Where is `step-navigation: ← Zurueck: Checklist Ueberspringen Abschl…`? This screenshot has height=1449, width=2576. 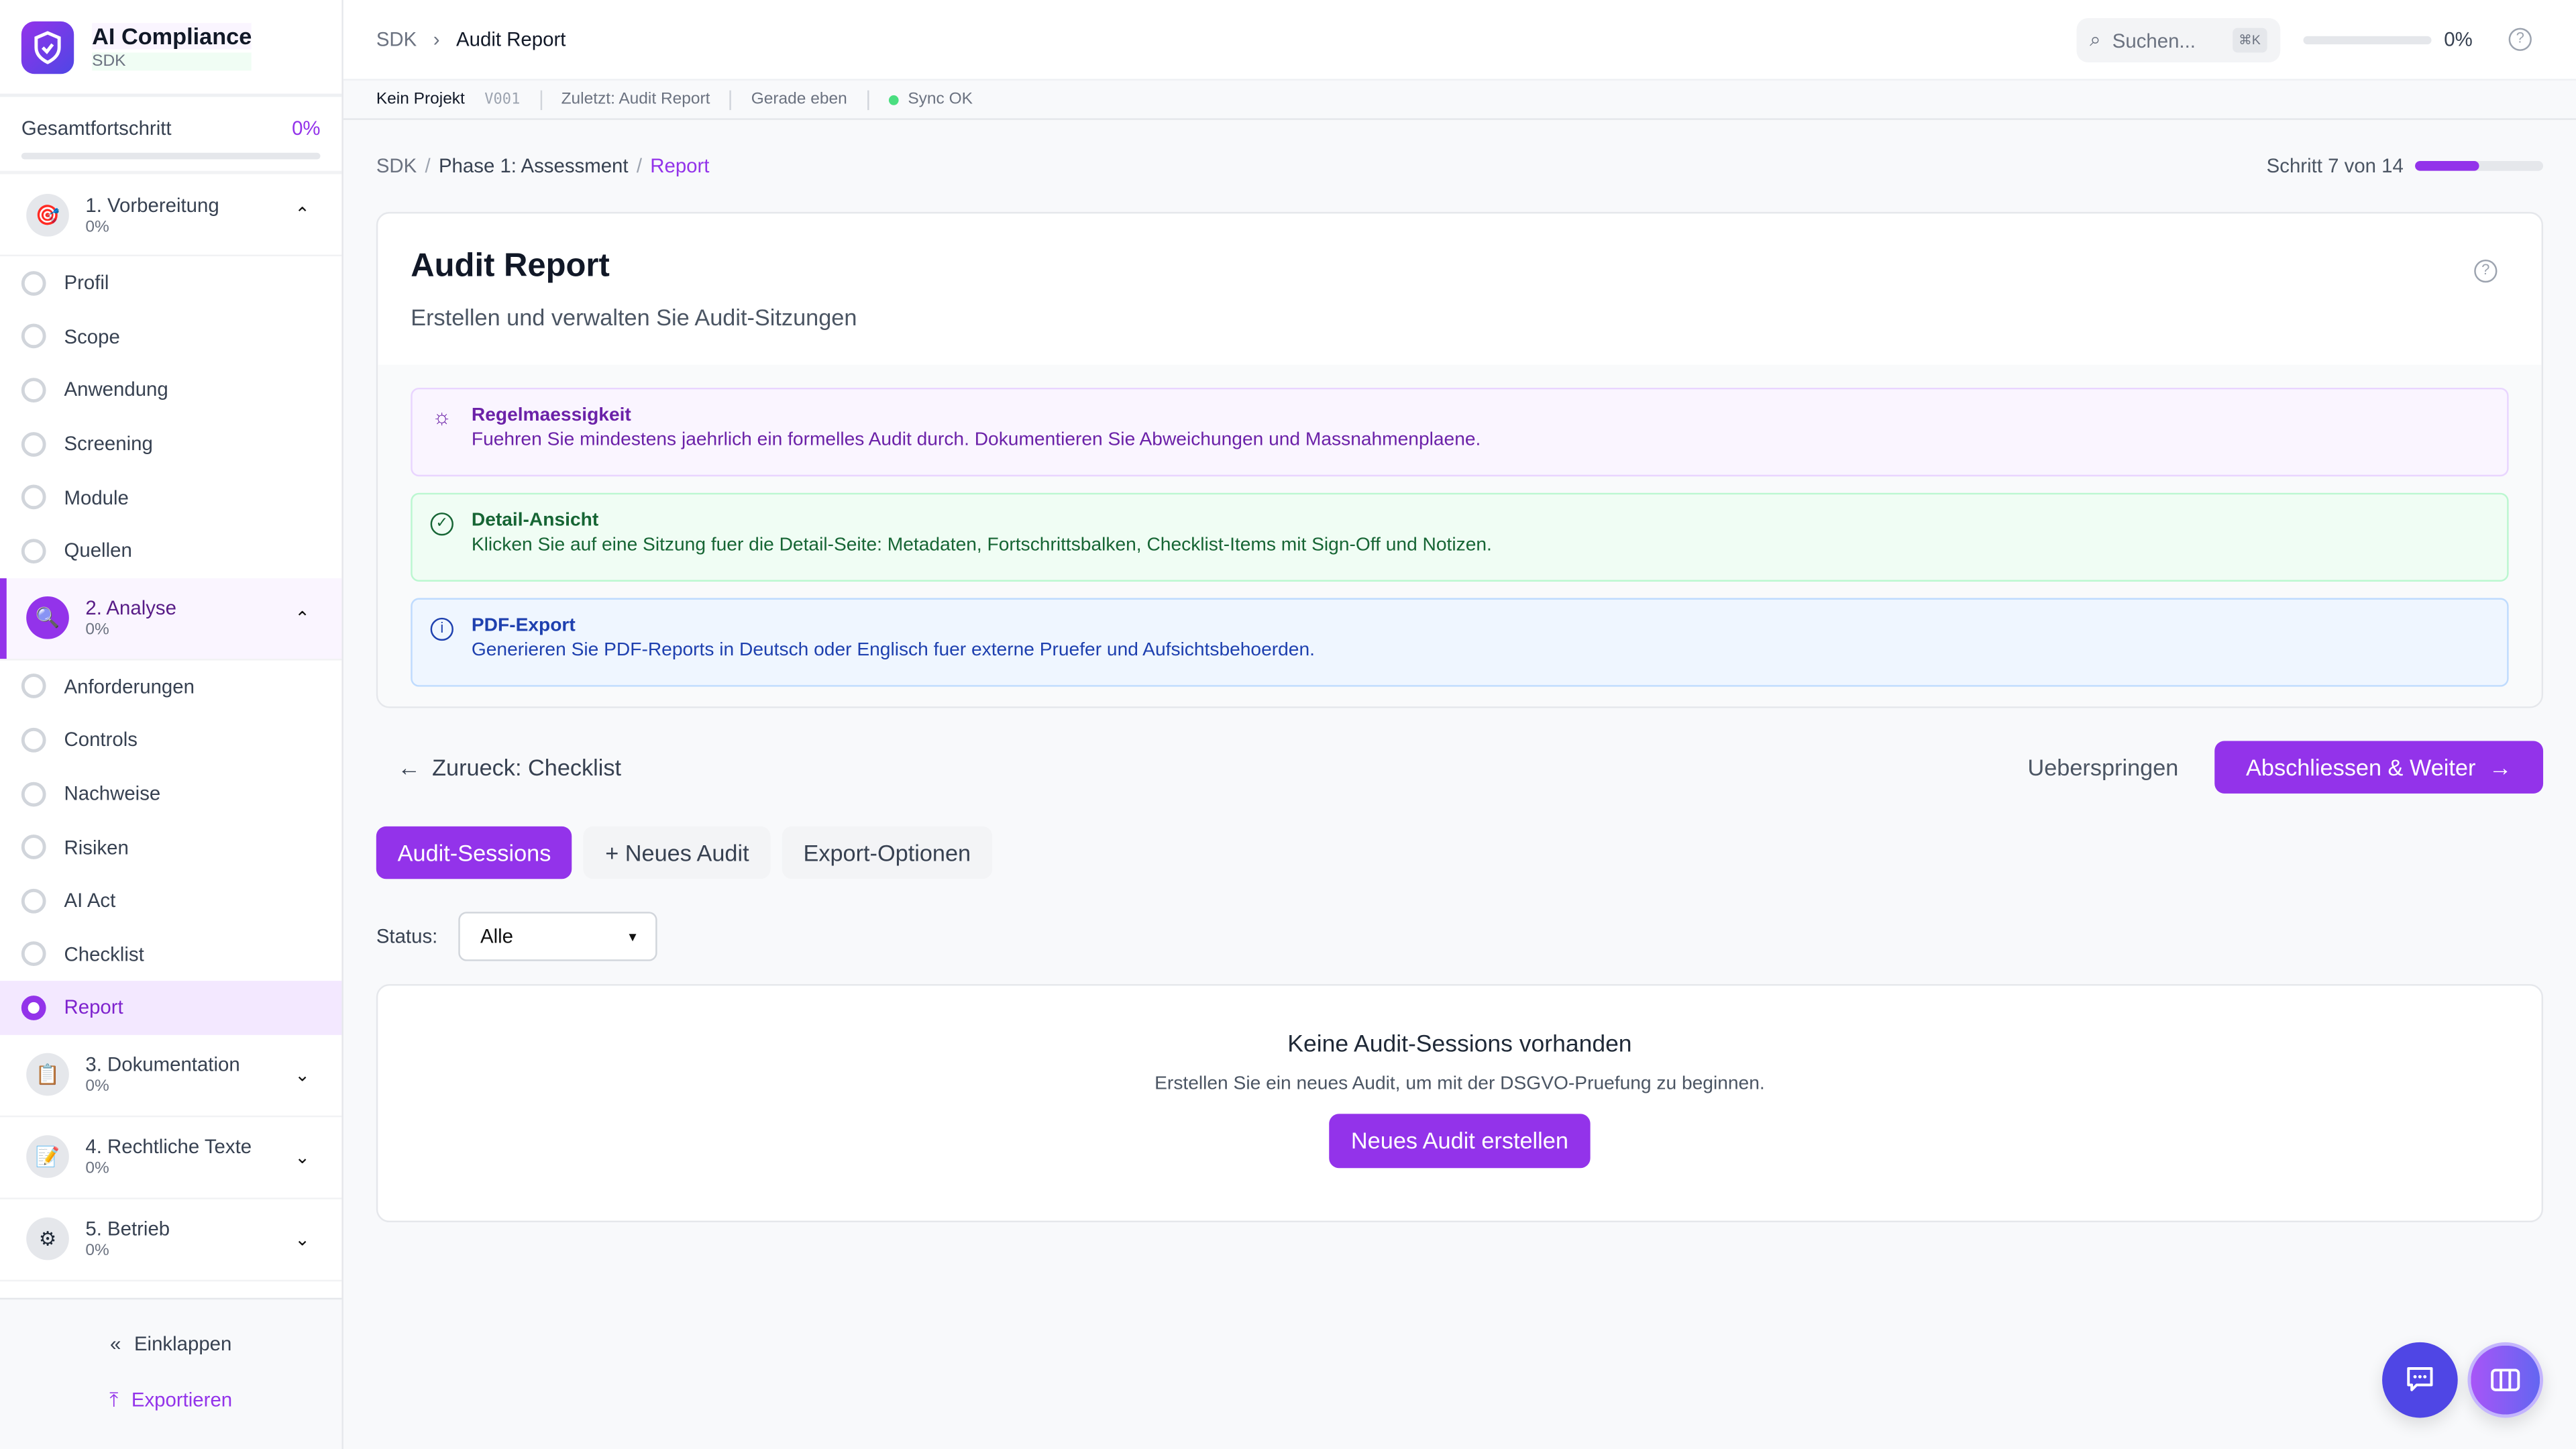 step-navigation: ← Zurueck: Checklist Ueberspringen Abschl… is located at coordinates (1460, 767).